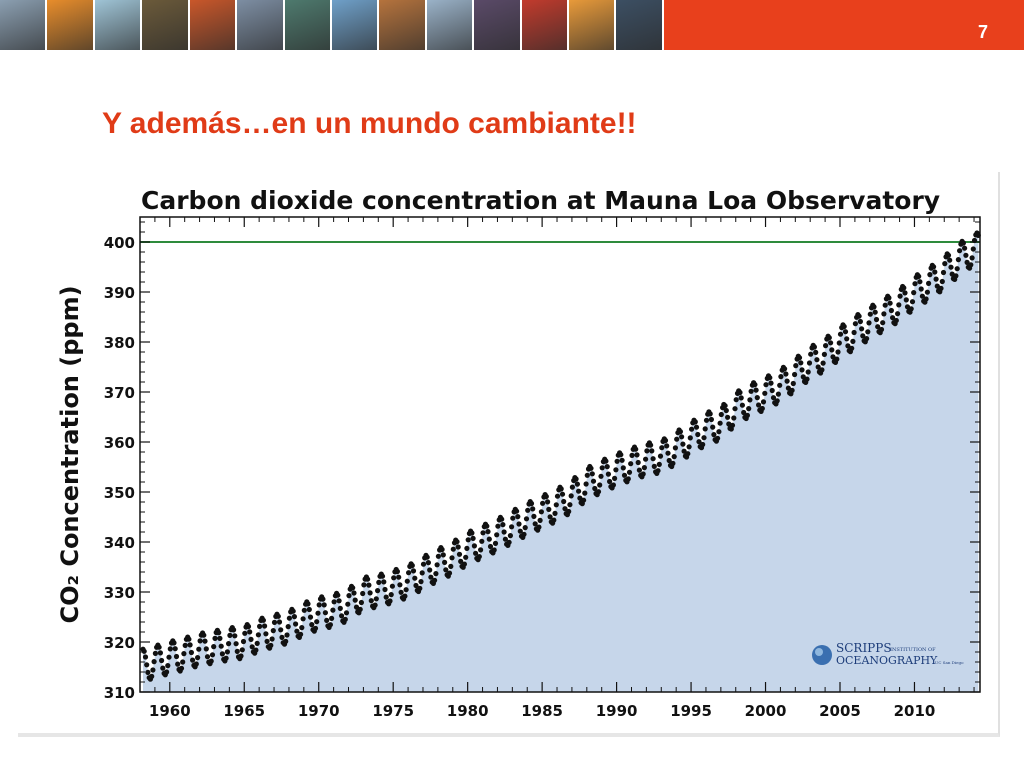 The height and width of the screenshot is (768, 1024). What do you see at coordinates (913, 650) in the screenshot?
I see `logo-line1-small: INSTITUTION OF` at bounding box center [913, 650].